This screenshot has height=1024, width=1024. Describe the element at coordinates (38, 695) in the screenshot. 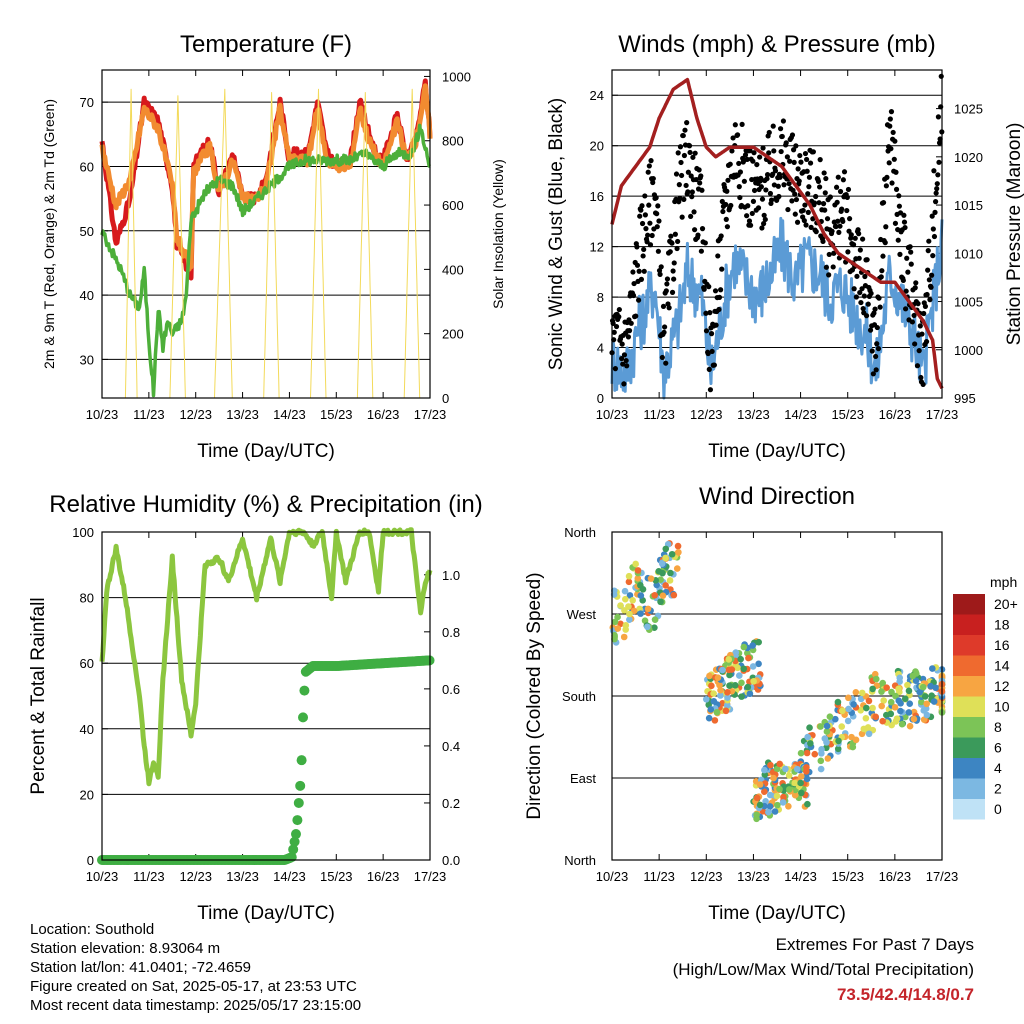

I see `y-axis-label: Percent & Total Rainfall` at that location.